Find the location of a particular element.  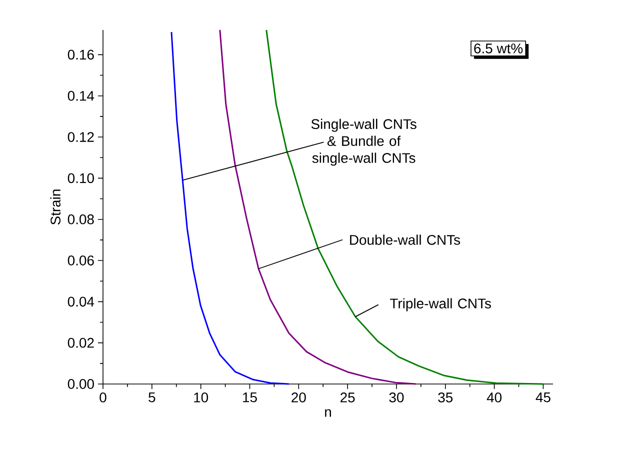

x-tick-label: 20 is located at coordinates (299, 397).